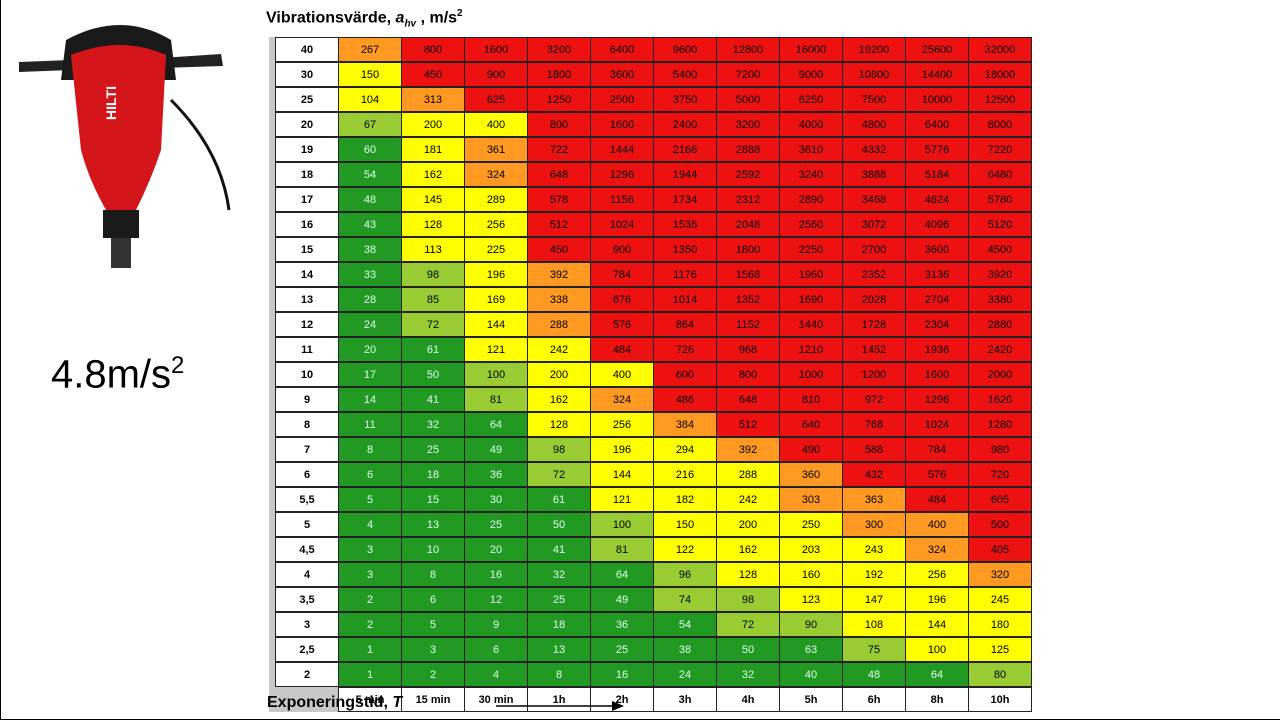 The image size is (1280, 720). Describe the element at coordinates (811, 424) in the screenshot. I see `value-cell: 640` at that location.